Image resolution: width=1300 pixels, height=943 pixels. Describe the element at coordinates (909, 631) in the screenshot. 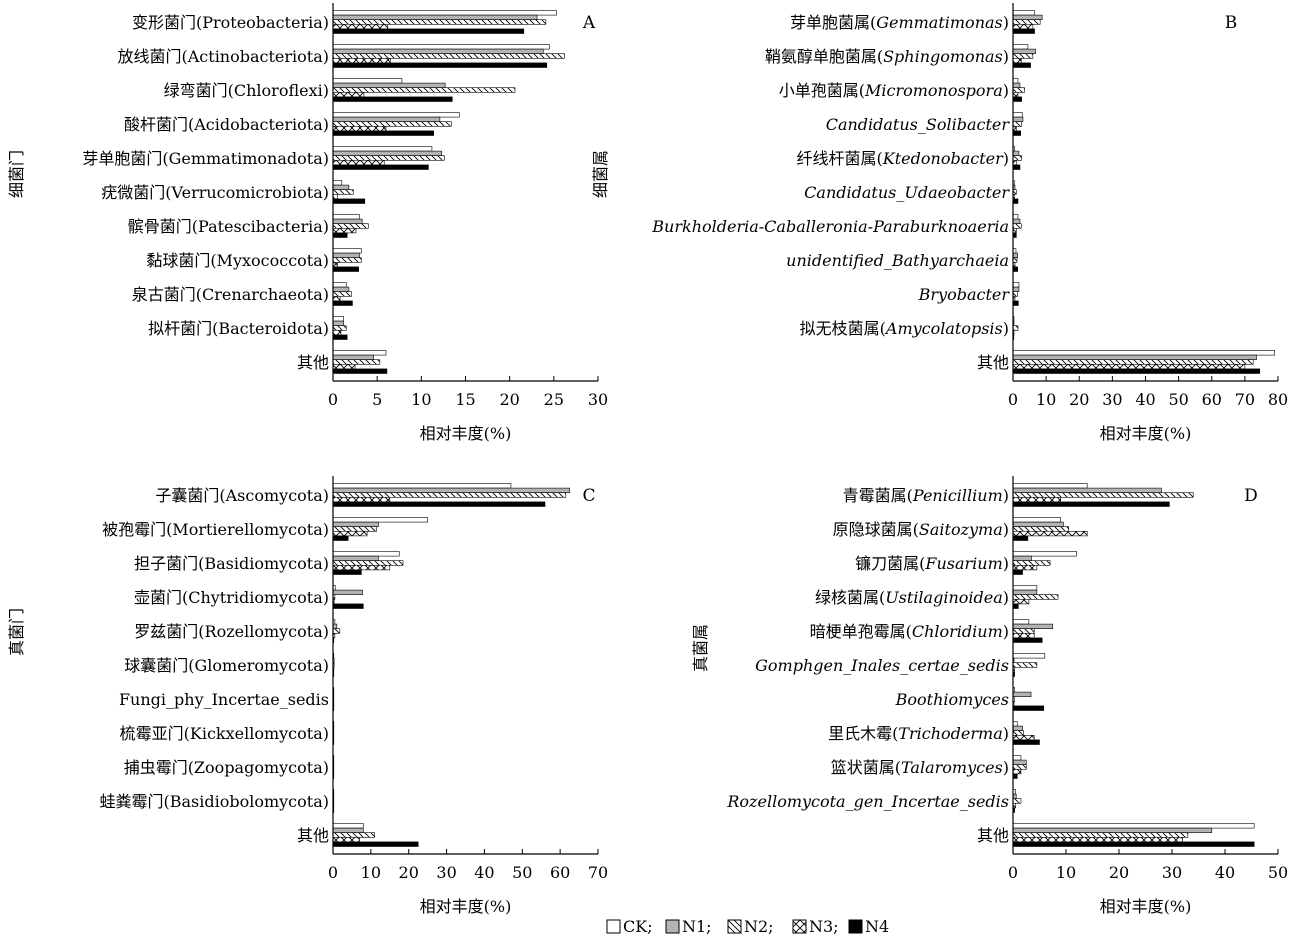

I see `category-label: 暗梗单孢霉属(Chloridium)` at that location.